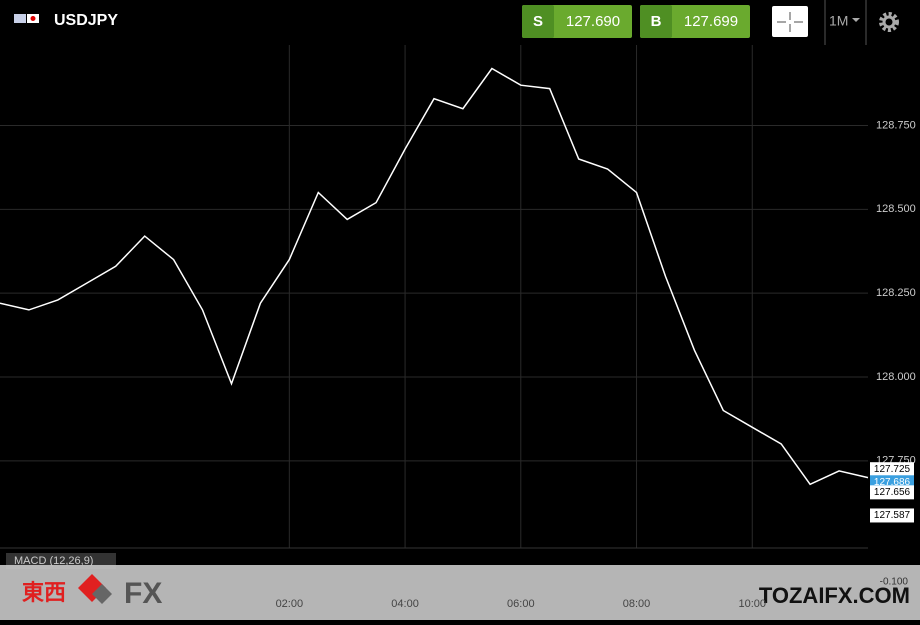 The width and height of the screenshot is (920, 625). What do you see at coordinates (753, 604) in the screenshot?
I see `x-tick-label: 10:00` at bounding box center [753, 604].